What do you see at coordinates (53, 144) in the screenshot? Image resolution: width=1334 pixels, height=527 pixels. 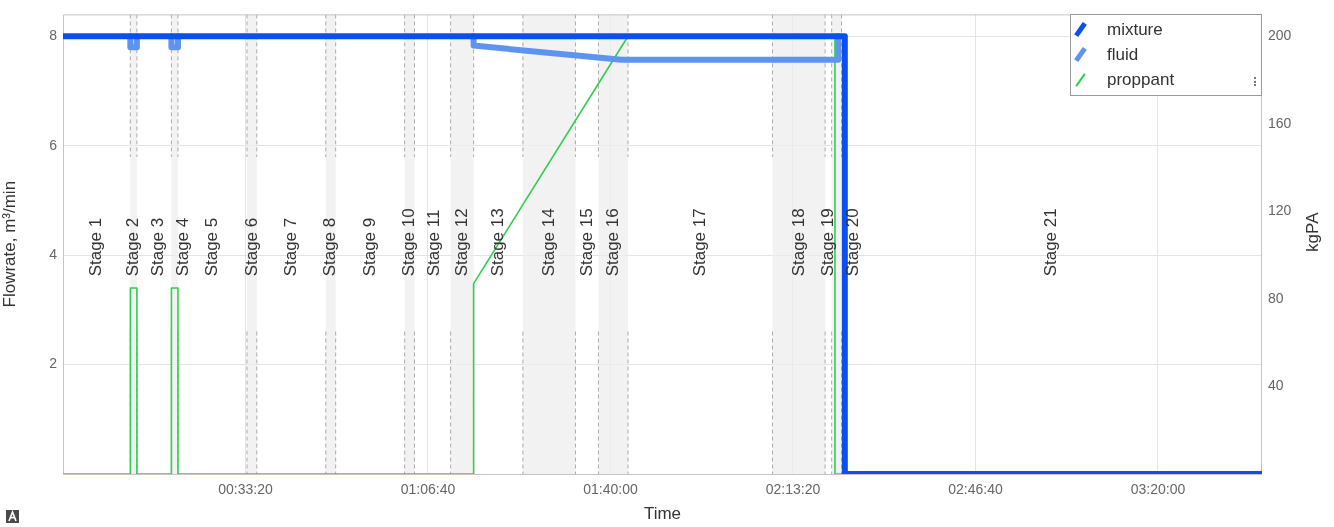 I see `y-tick-label: 6` at bounding box center [53, 144].